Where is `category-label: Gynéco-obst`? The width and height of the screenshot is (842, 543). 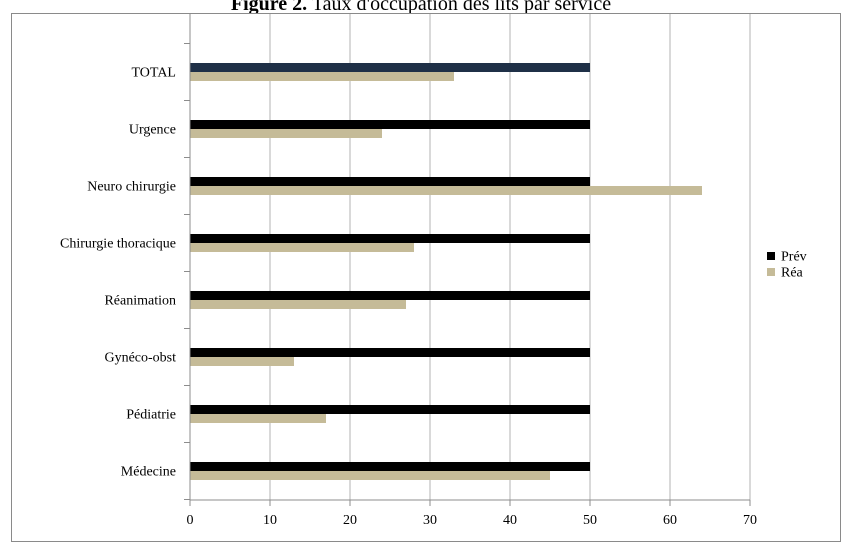 category-label: Gynéco-obst is located at coordinates (140, 358).